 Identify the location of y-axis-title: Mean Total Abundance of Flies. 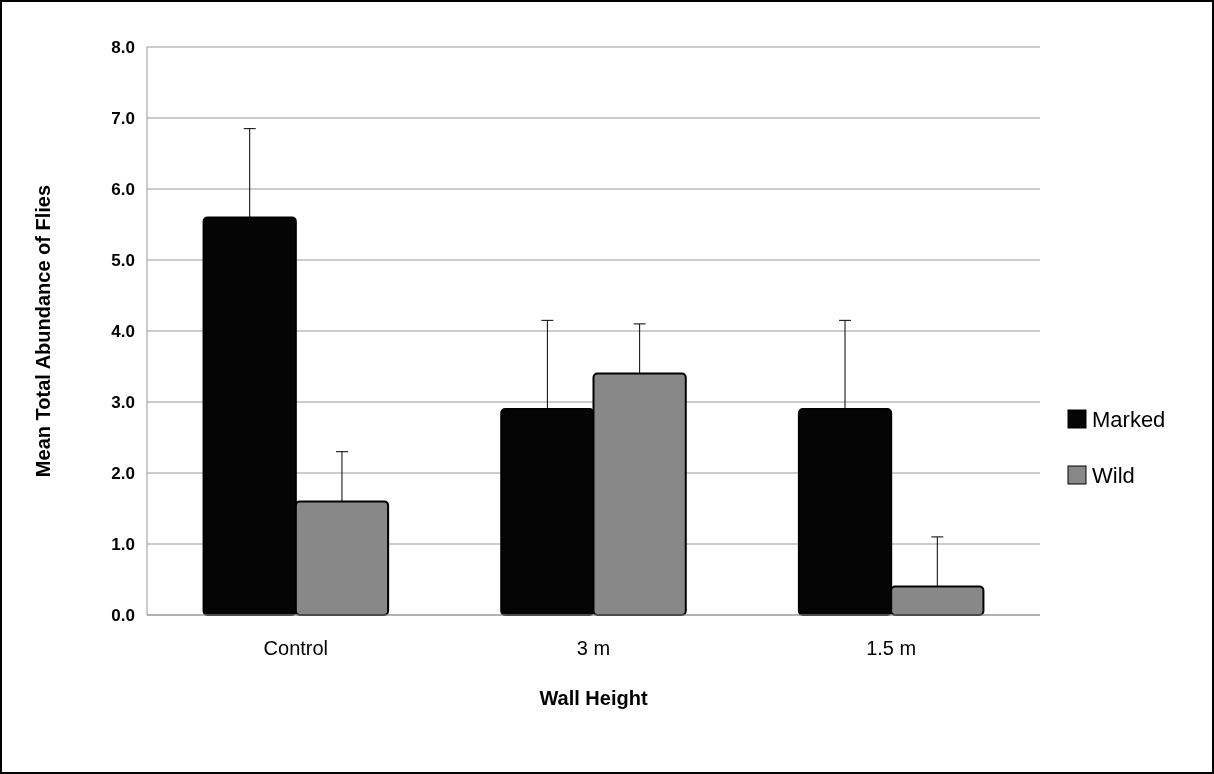
(43, 331).